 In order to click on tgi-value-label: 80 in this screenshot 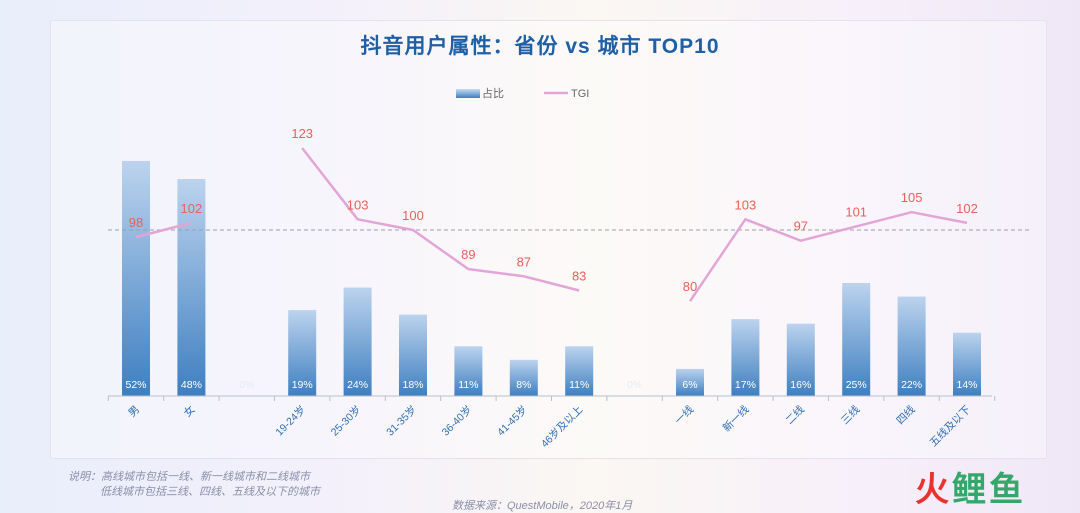, I will do `click(690, 286)`.